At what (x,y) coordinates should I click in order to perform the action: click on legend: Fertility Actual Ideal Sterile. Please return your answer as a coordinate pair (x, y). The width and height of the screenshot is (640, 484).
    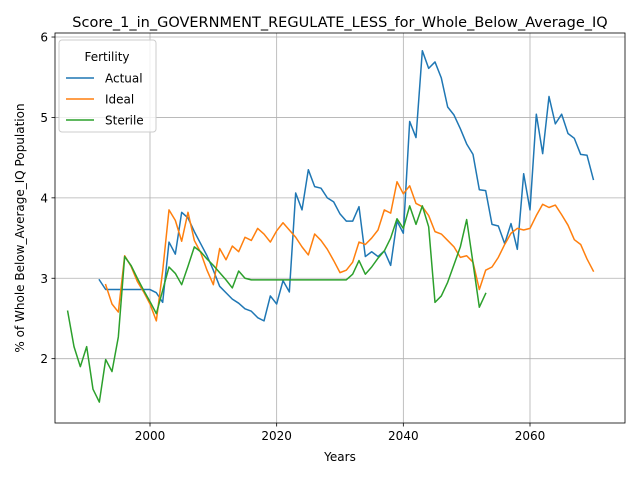
    Looking at the image, I should click on (107, 86).